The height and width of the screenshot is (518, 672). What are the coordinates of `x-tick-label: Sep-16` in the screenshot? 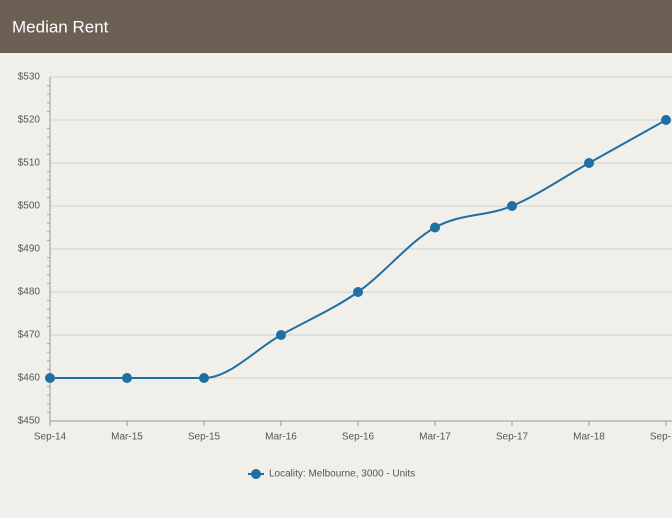 It's located at (358, 437).